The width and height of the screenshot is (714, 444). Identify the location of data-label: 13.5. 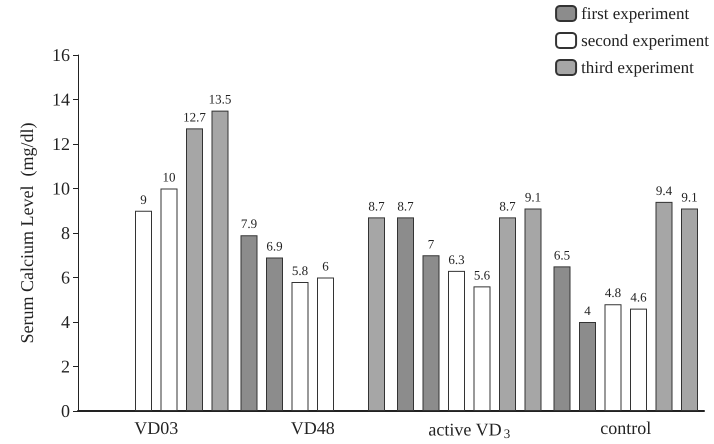
(220, 99).